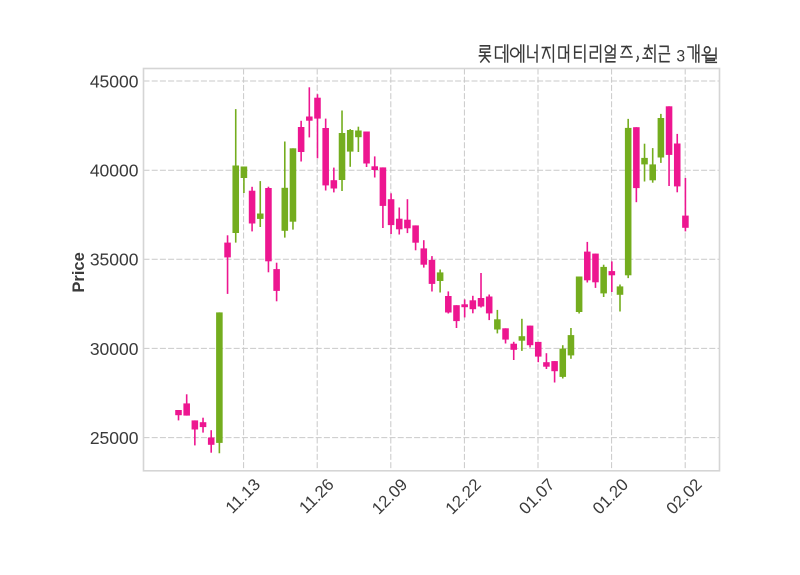 This screenshot has width=800, height=575. I want to click on svg-text: 35000, so click(114, 260).